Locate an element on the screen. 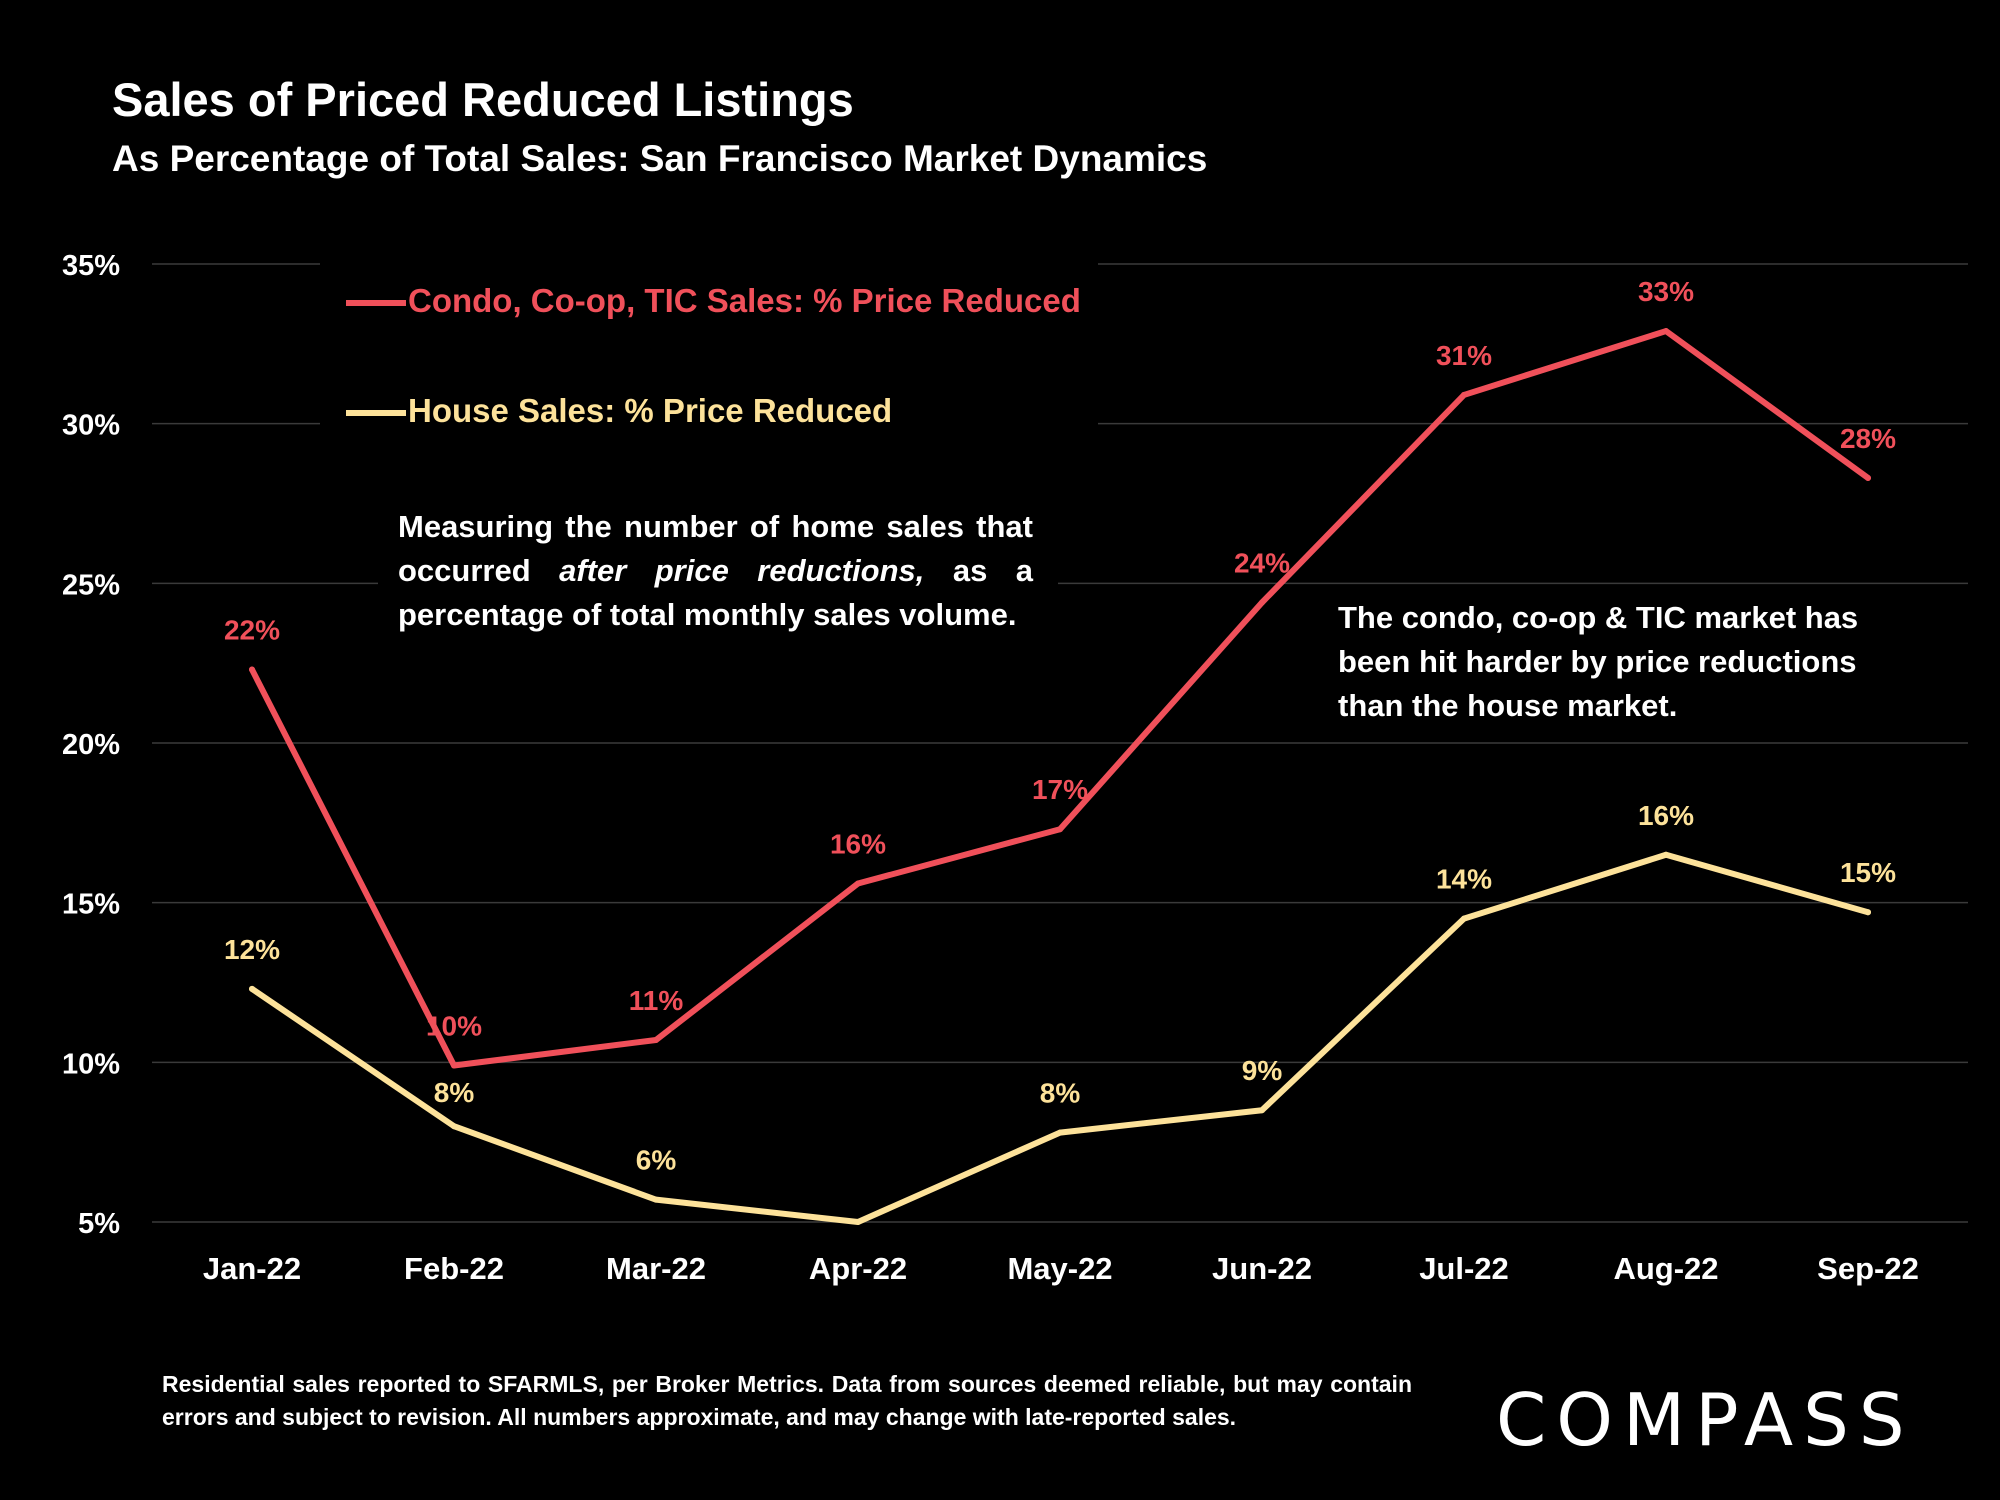  data-label-house: 14% is located at coordinates (1464, 879).